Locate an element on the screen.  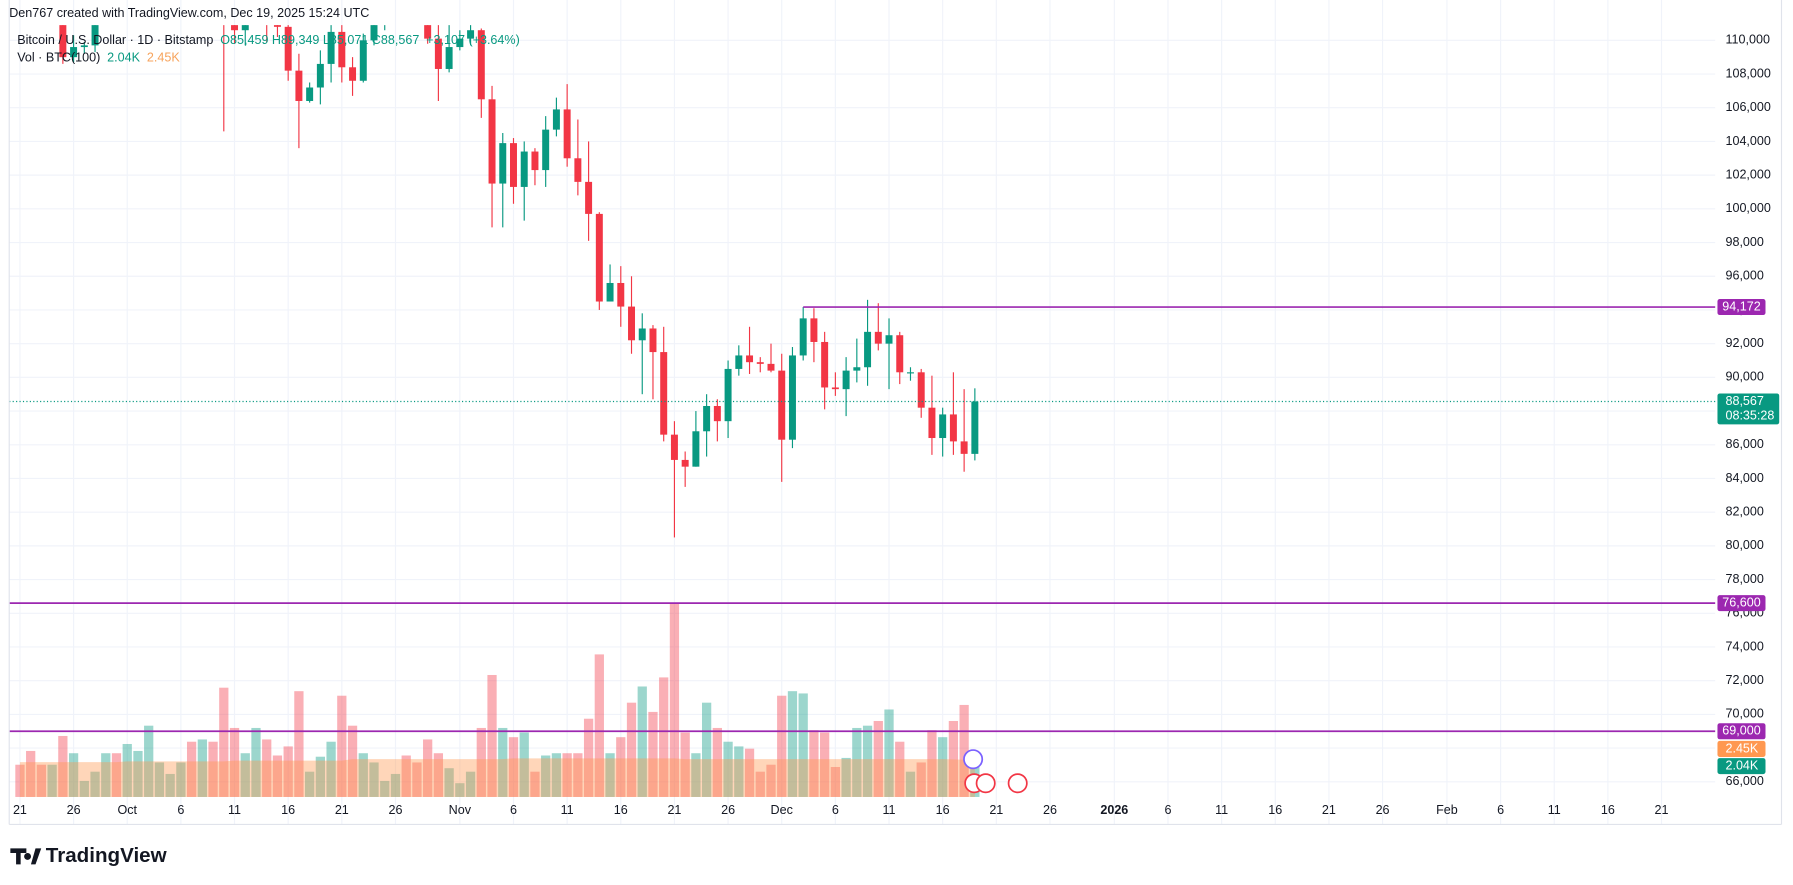
y-tick-label: 102,000 is located at coordinates (1747, 174).